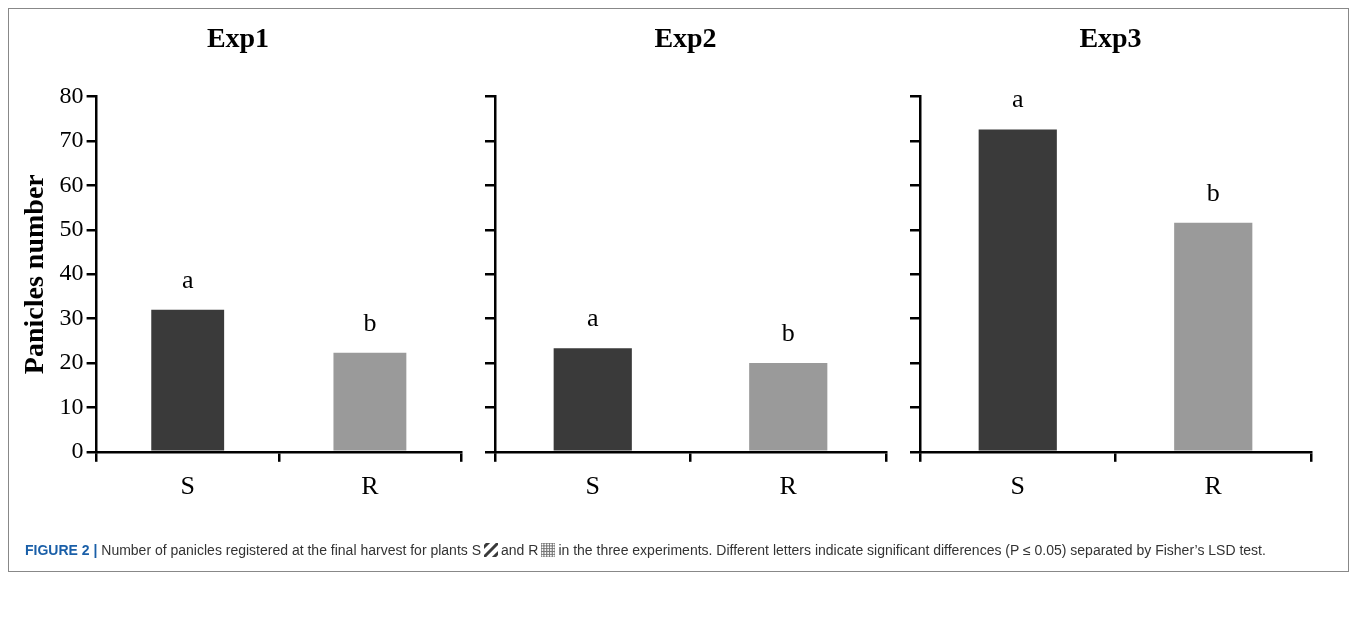 This screenshot has width=1359, height=623. I want to click on chart-title: Exp2, so click(685, 38).